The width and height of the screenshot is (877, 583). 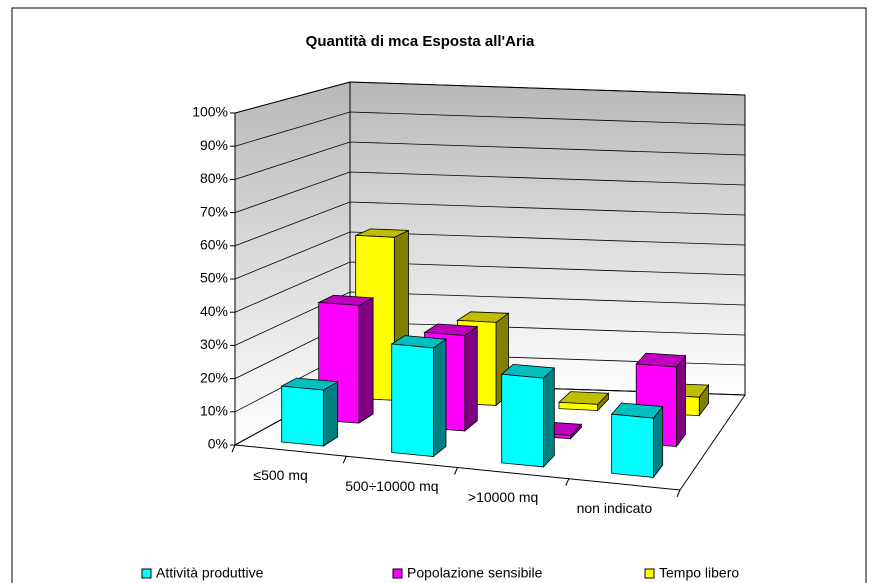 What do you see at coordinates (218, 444) in the screenshot?
I see `y-tick-label: 0%` at bounding box center [218, 444].